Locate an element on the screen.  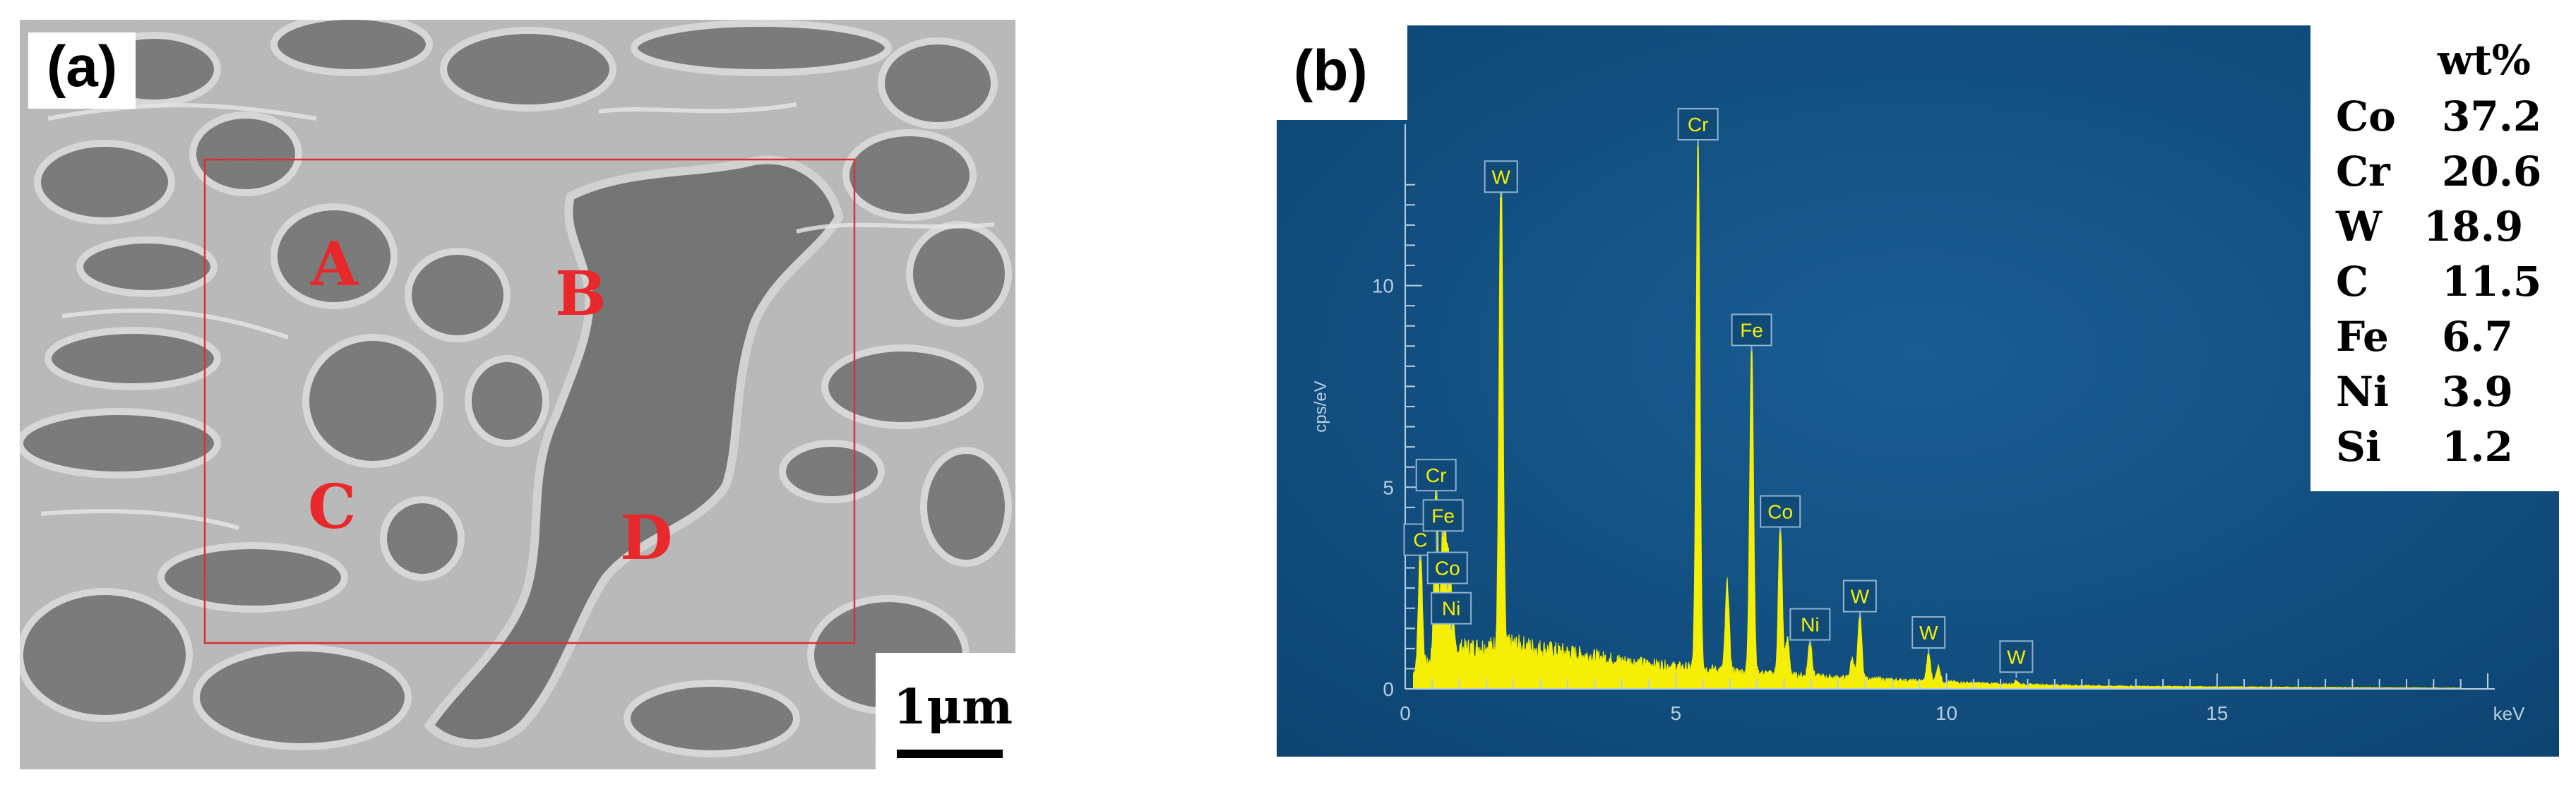
element-wt: 1.2 is located at coordinates (2477, 447).